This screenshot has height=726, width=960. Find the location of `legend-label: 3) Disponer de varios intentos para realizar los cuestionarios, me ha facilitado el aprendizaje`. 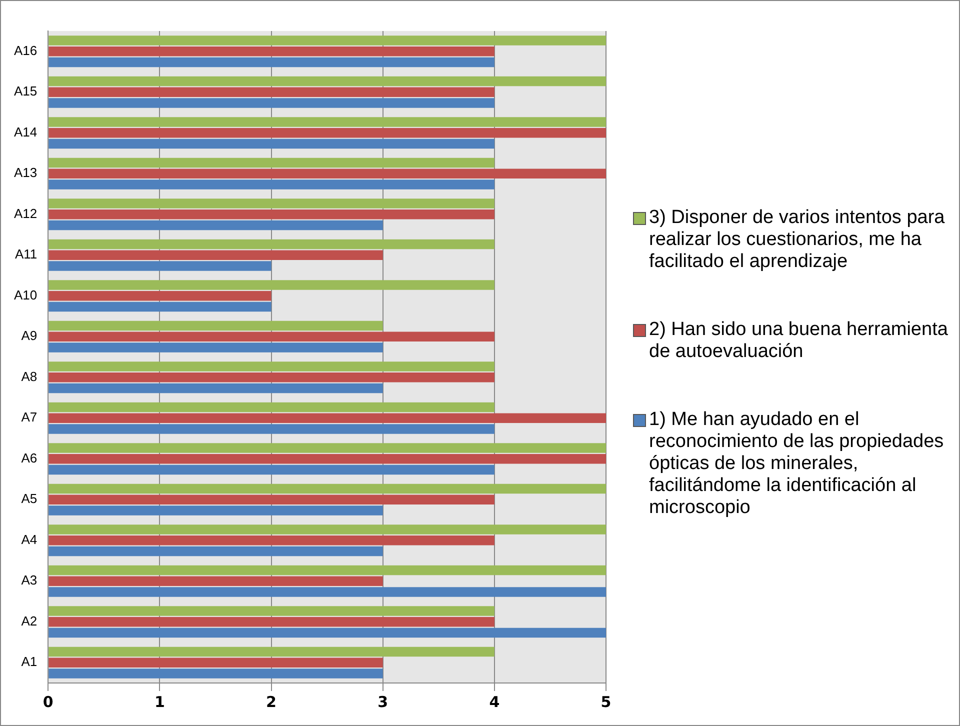

legend-label: 3) Disponer de varios intentos para realizar los cuestionarios, me ha facilitado el aprendizaje is located at coordinates (797, 240).